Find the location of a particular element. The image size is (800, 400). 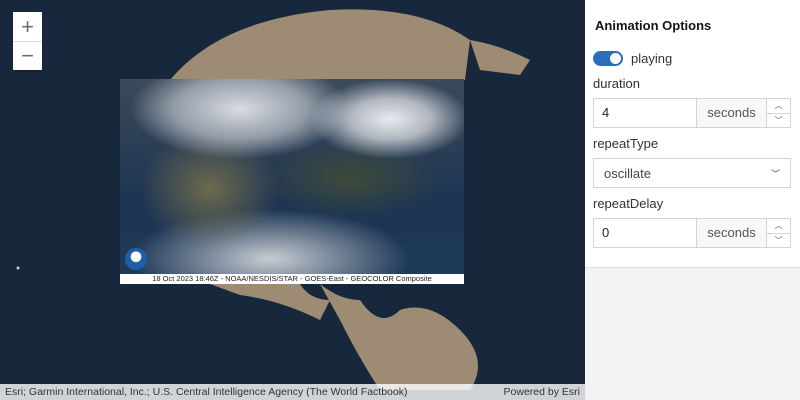

duration-label: duration is located at coordinates (616, 83).